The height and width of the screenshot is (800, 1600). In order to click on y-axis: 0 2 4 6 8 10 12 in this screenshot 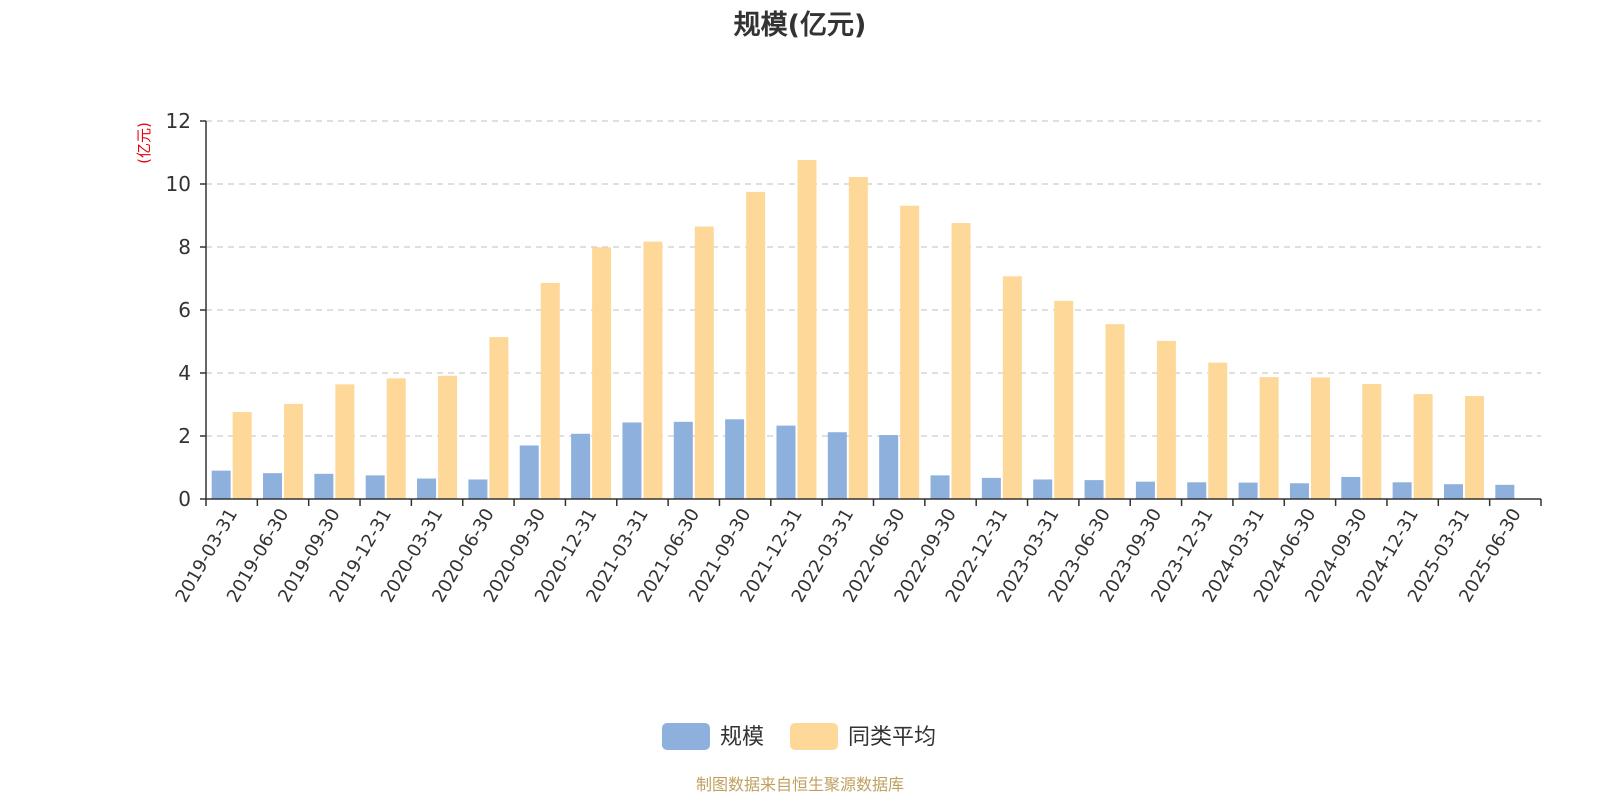, I will do `click(186, 310)`.